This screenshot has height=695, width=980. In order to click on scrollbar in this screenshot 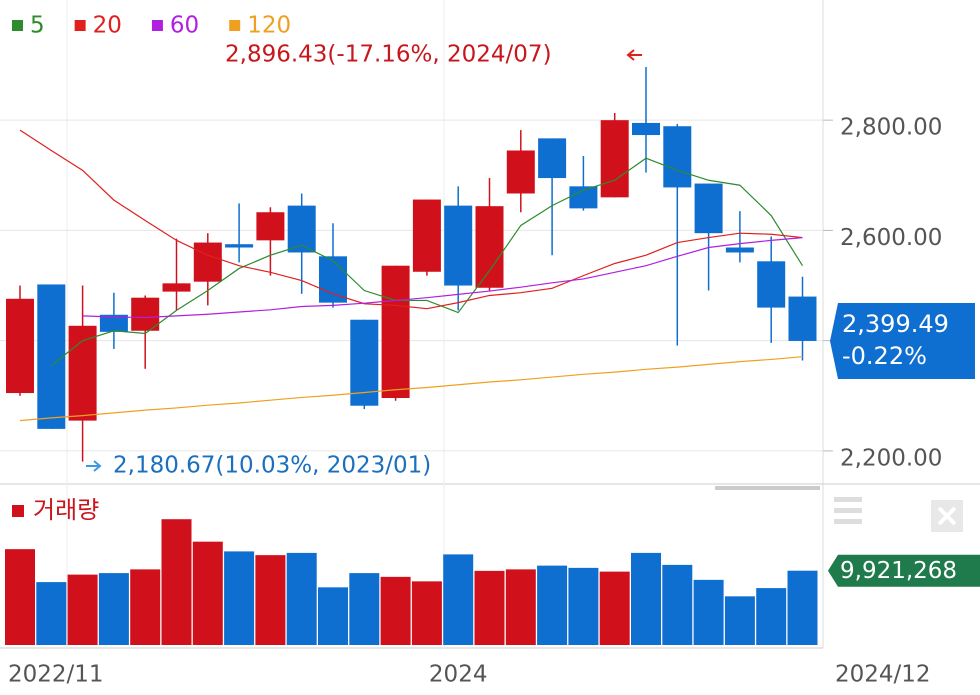, I will do `click(767, 488)`.